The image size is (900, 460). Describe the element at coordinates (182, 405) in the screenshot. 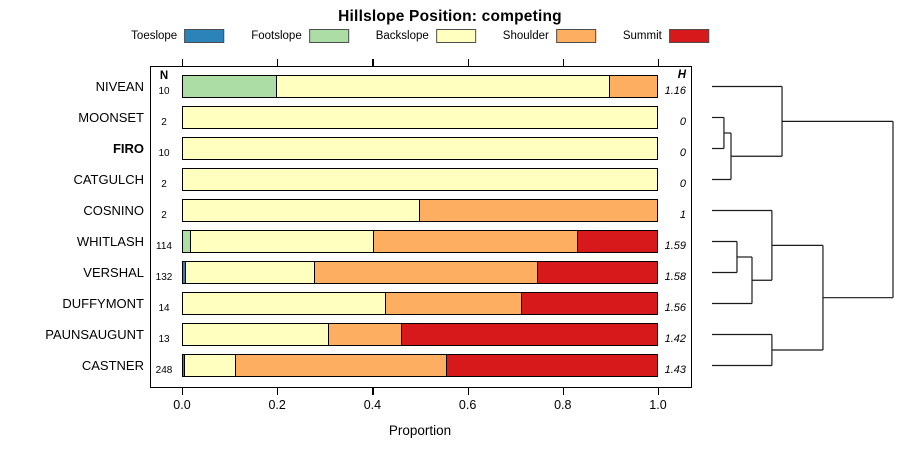

I see `axis-tick-label: 0.0` at that location.